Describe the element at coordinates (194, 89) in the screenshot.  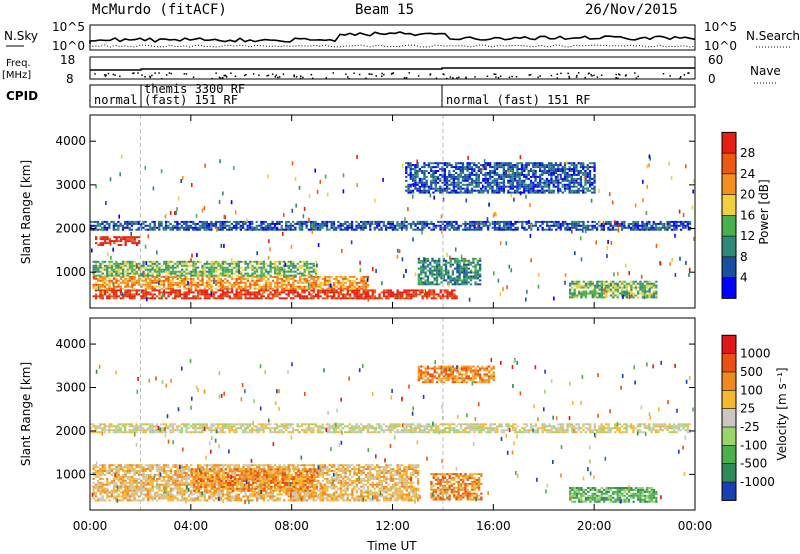
I see `cpid-segment-2-line1: themis 3300 RF` at that location.